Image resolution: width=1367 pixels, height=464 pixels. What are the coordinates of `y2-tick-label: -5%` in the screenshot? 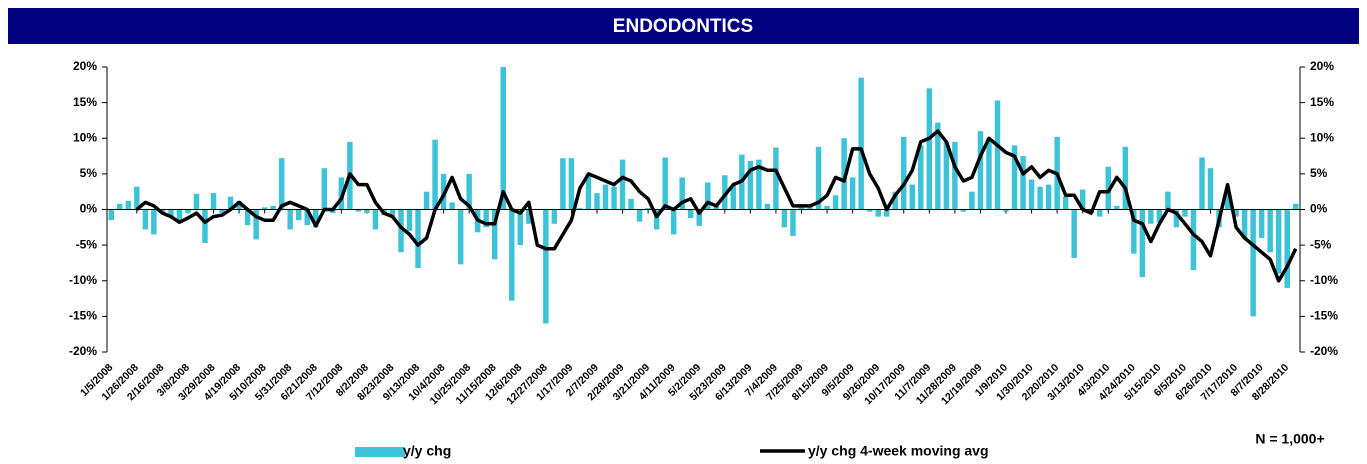 It's located at (1321, 244).